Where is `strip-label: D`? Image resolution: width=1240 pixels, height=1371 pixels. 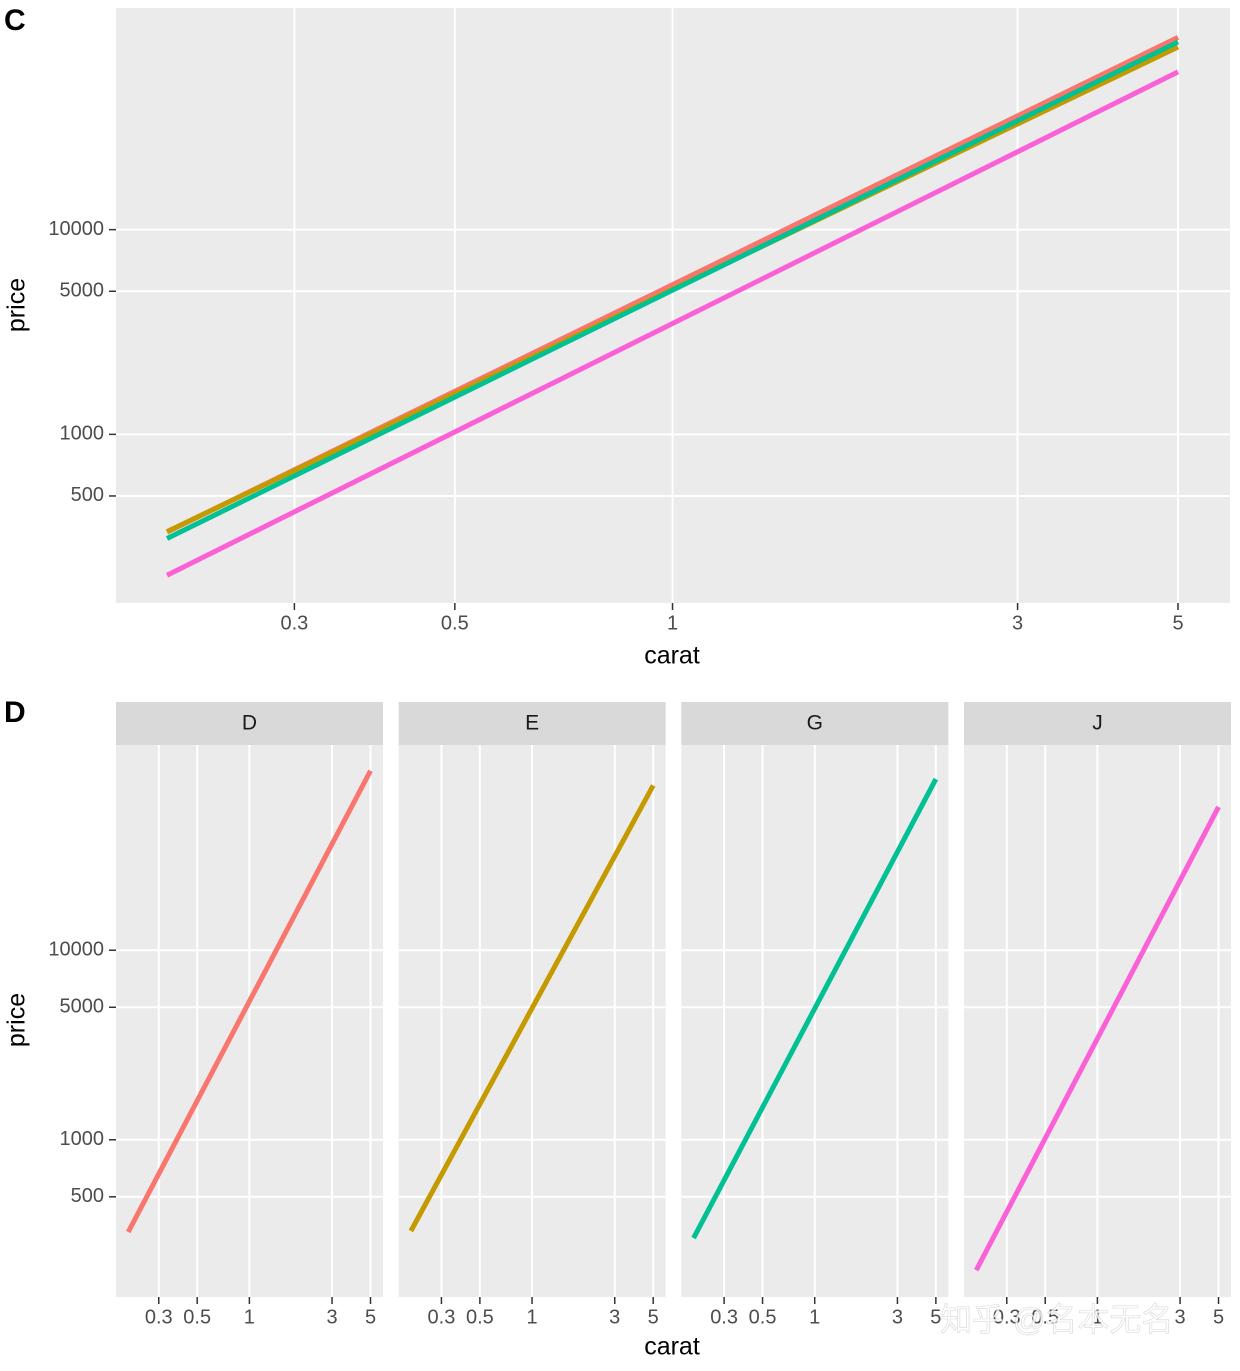
strip-label: D is located at coordinates (249, 723).